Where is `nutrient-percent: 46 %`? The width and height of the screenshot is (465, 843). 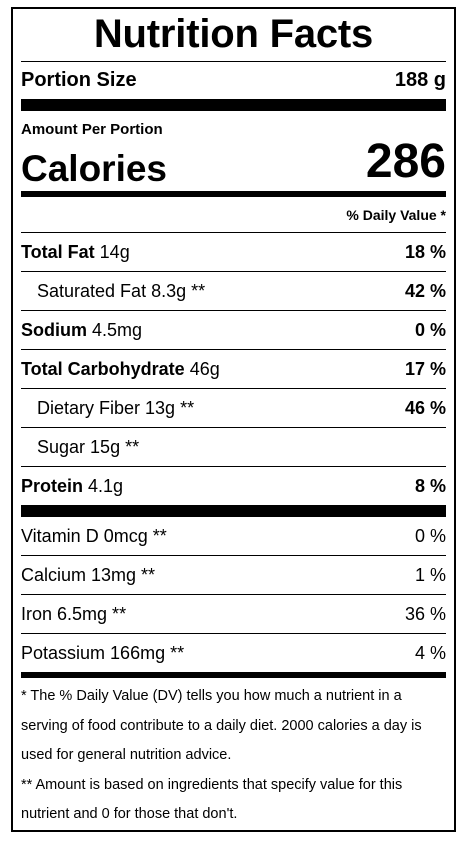
nutrient-percent: 46 % is located at coordinates (425, 407).